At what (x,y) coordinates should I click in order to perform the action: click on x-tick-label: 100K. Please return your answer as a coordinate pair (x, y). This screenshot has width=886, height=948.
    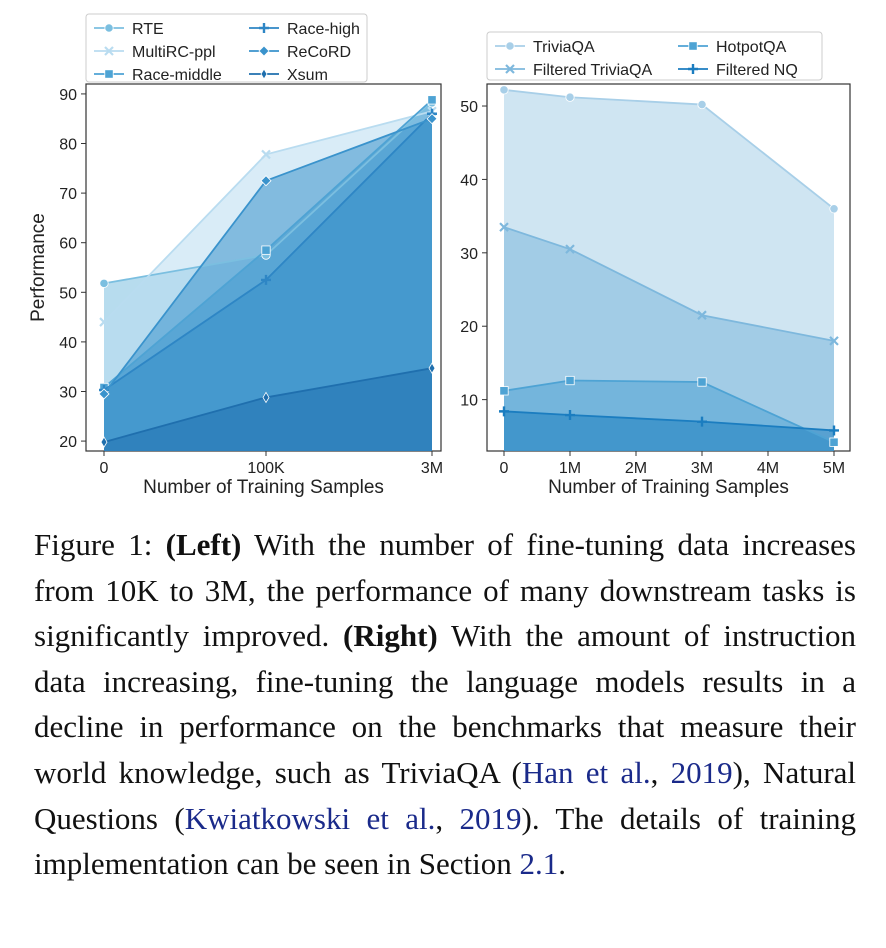
    Looking at the image, I should click on (266, 468).